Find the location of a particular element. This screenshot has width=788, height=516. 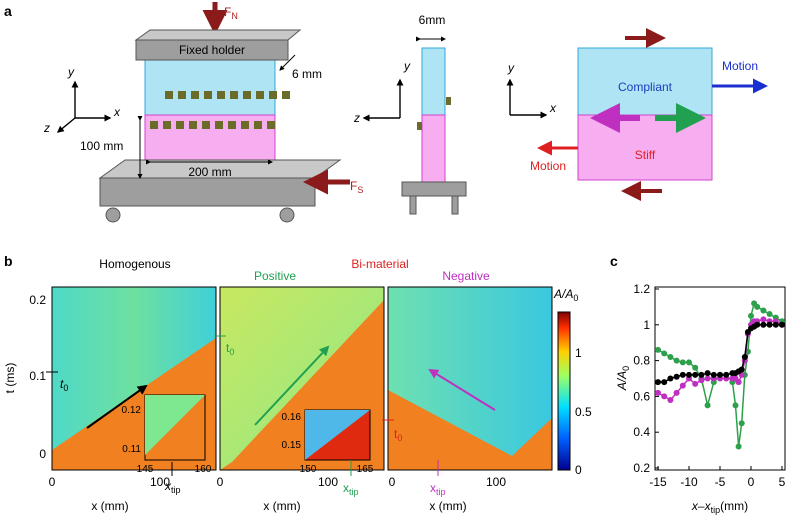

y-tick-label: 0.2 is located at coordinates (641, 468).